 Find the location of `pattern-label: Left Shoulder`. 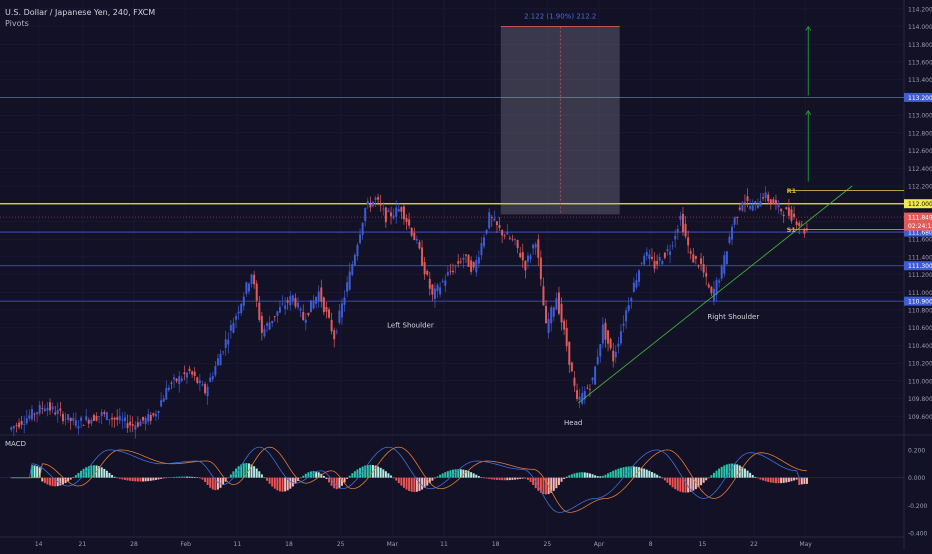

pattern-label: Left Shoulder is located at coordinates (410, 326).